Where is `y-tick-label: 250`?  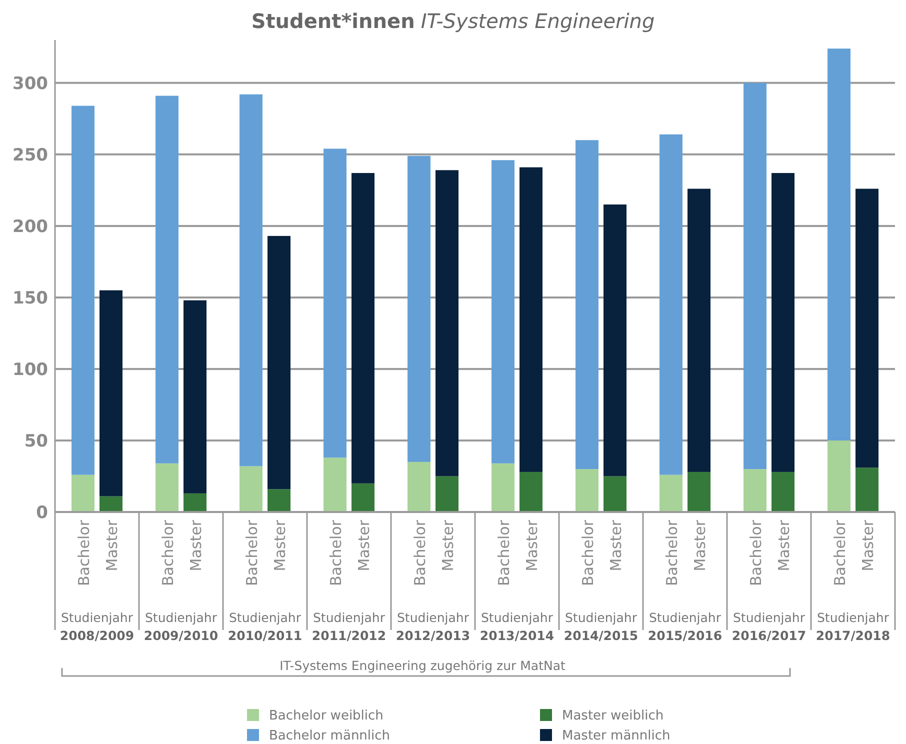
y-tick-label: 250 is located at coordinates (30, 155).